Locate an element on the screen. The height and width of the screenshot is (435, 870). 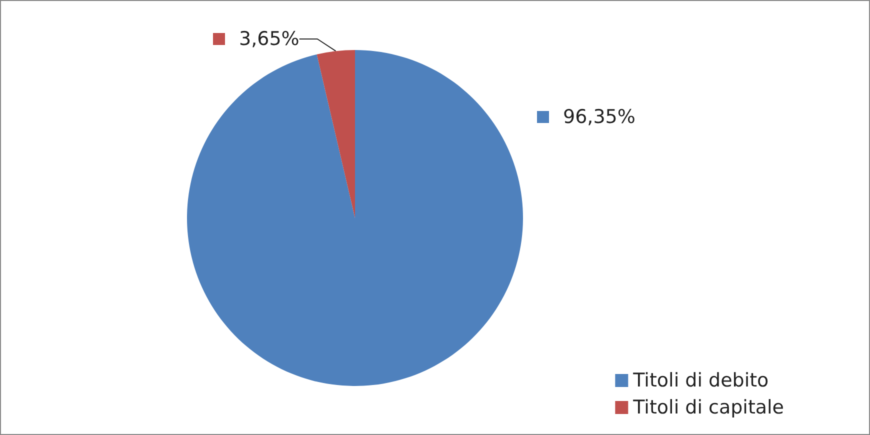
data-label: 3,65% is located at coordinates (269, 39).